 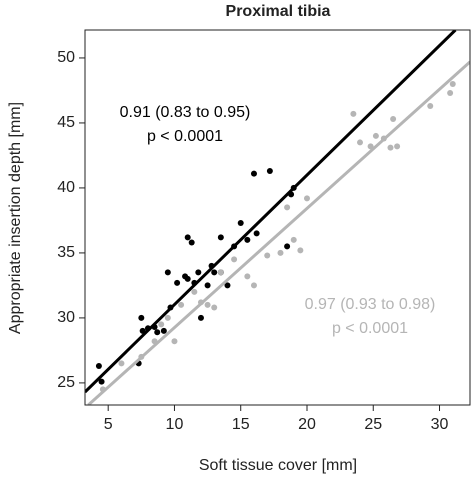 I want to click on y-tick-label: 25, so click(x=66, y=382).